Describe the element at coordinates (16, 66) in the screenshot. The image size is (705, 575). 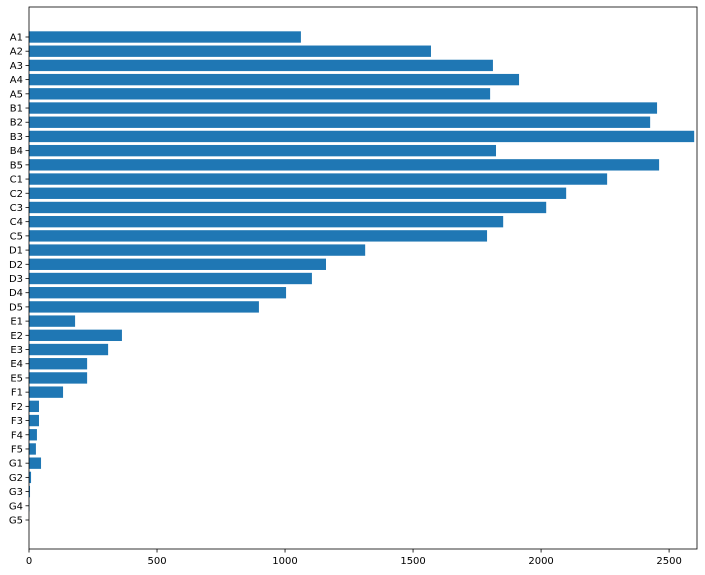
I see `y-tick-label: A3` at that location.